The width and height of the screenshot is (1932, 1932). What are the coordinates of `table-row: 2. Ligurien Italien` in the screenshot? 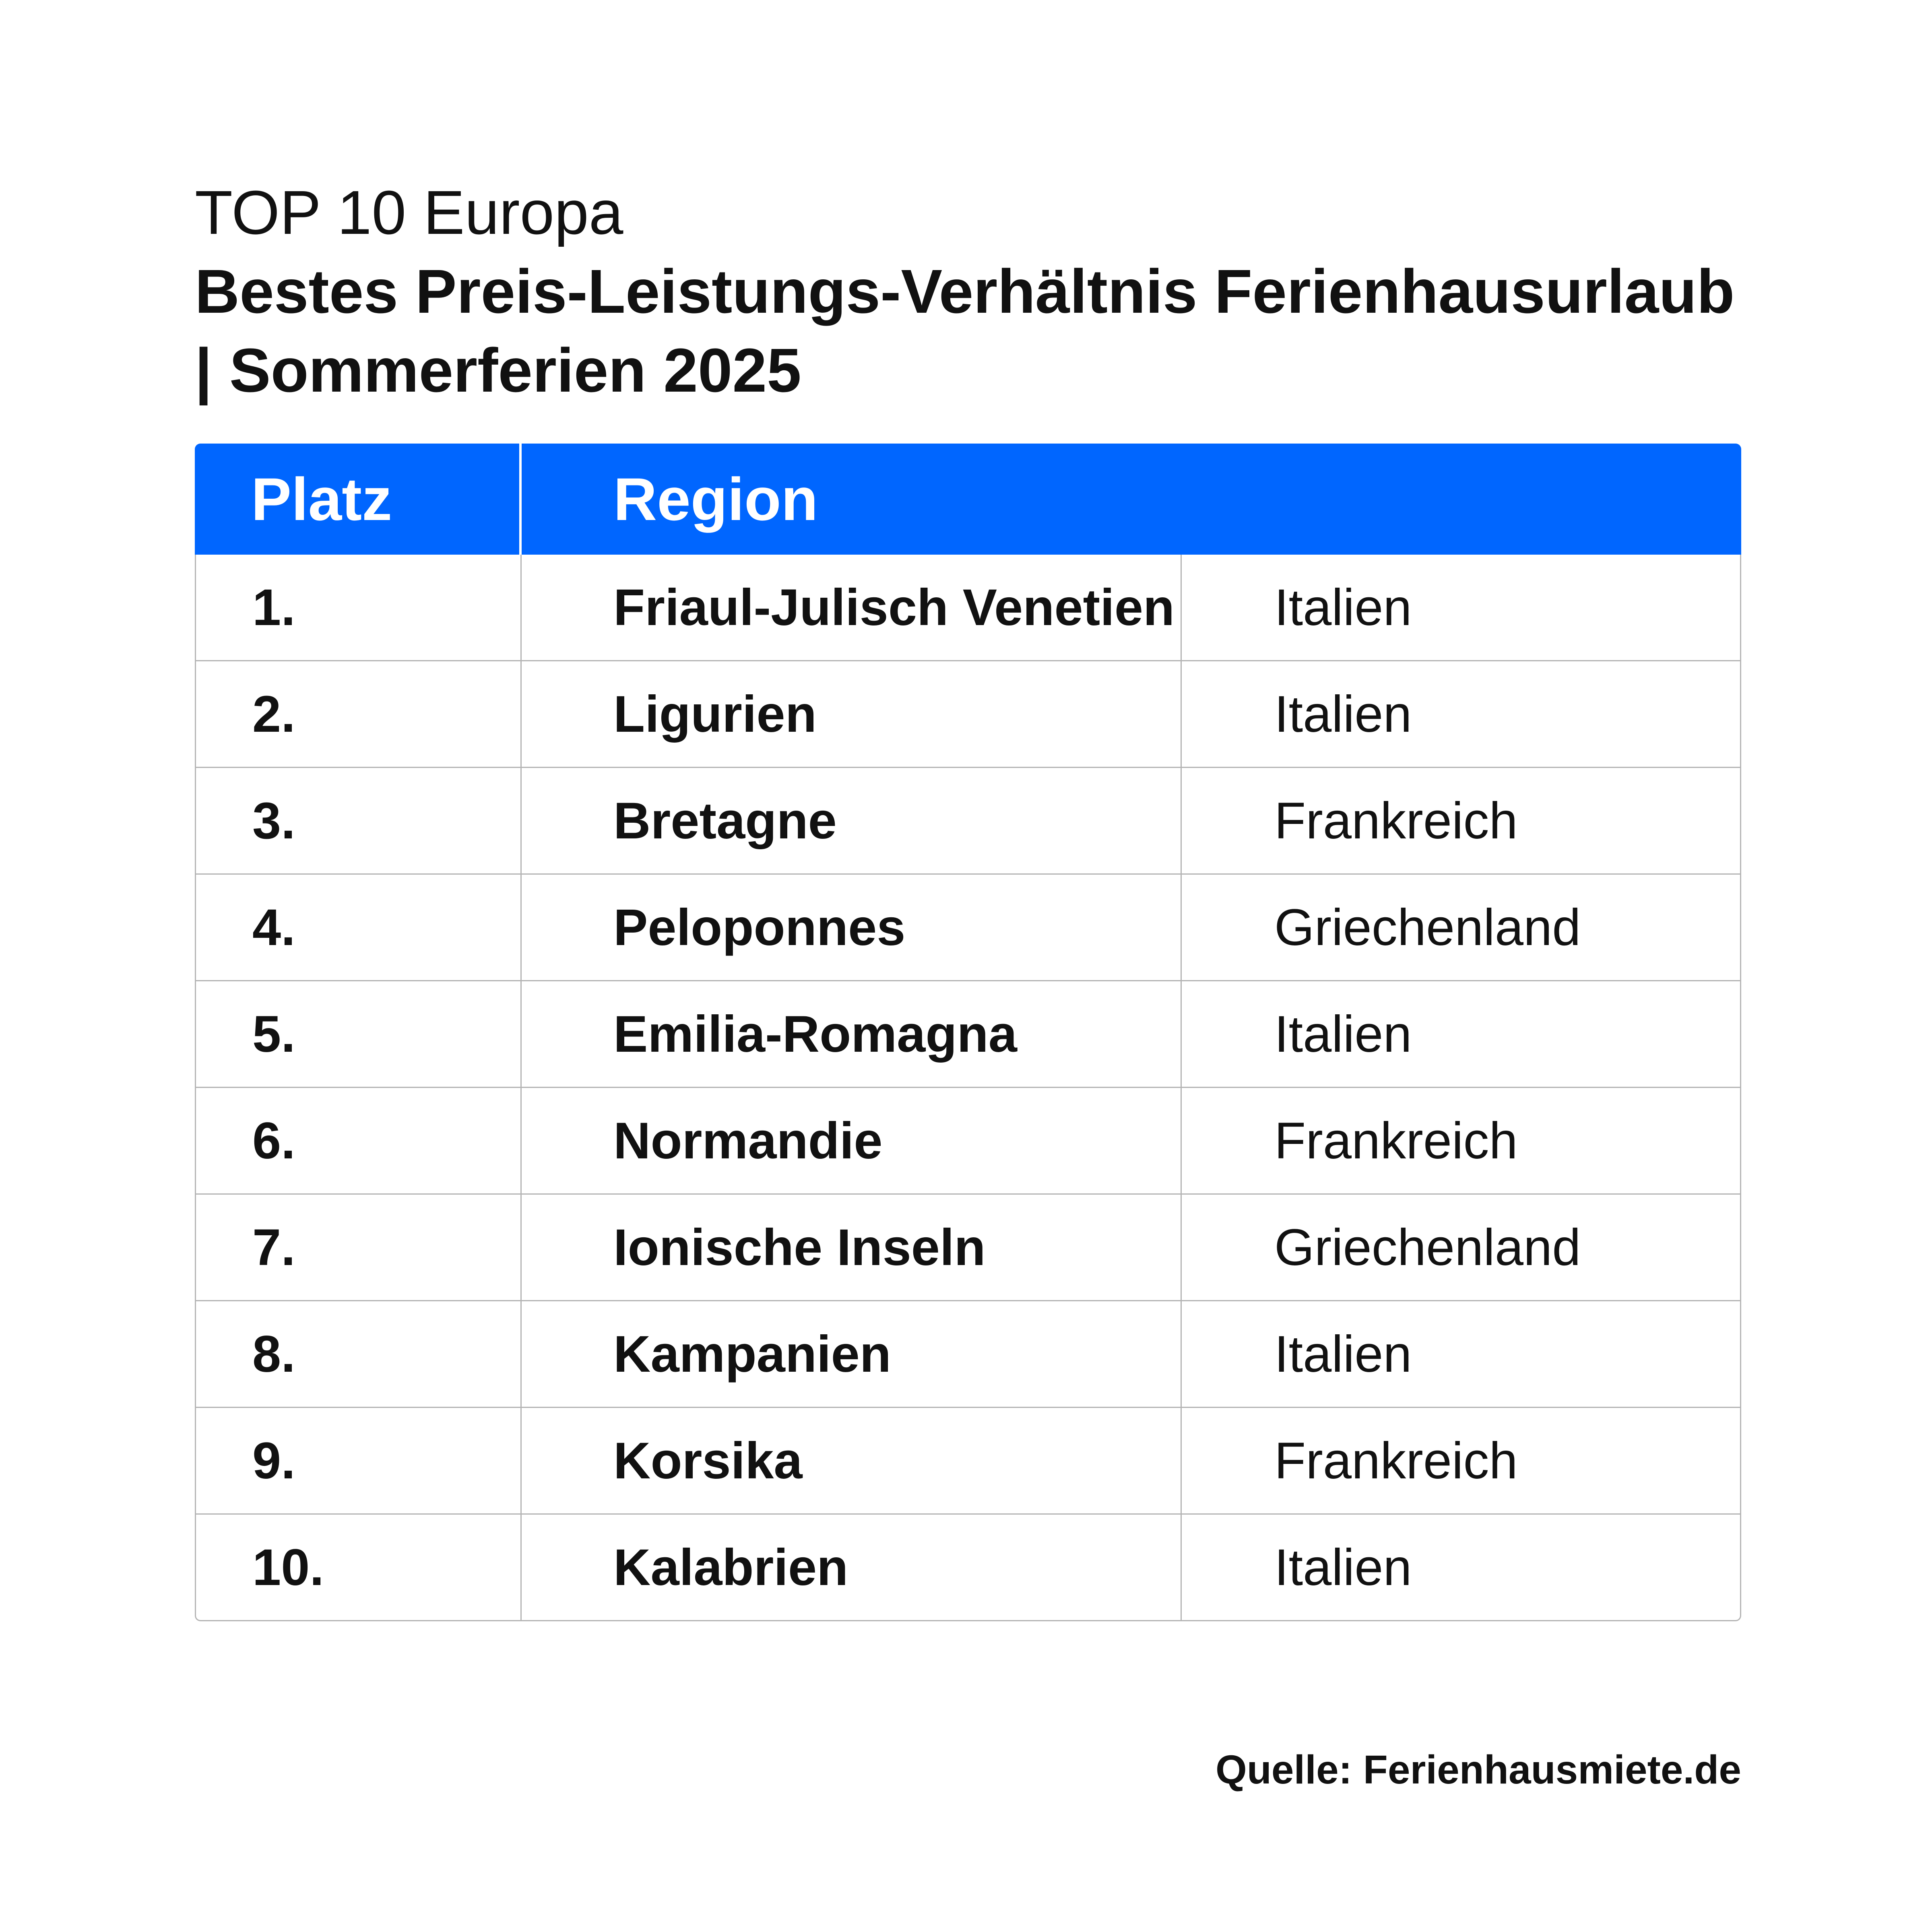 It's located at (968, 714).